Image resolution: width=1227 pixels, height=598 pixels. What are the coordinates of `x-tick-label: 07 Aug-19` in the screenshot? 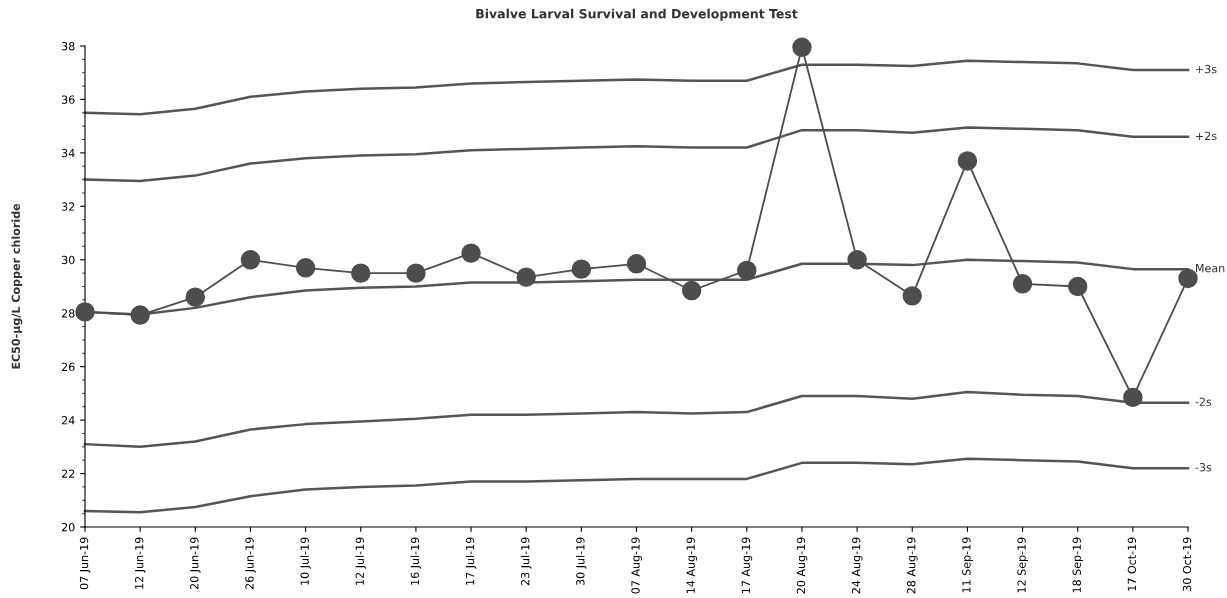 It's located at (636, 565).